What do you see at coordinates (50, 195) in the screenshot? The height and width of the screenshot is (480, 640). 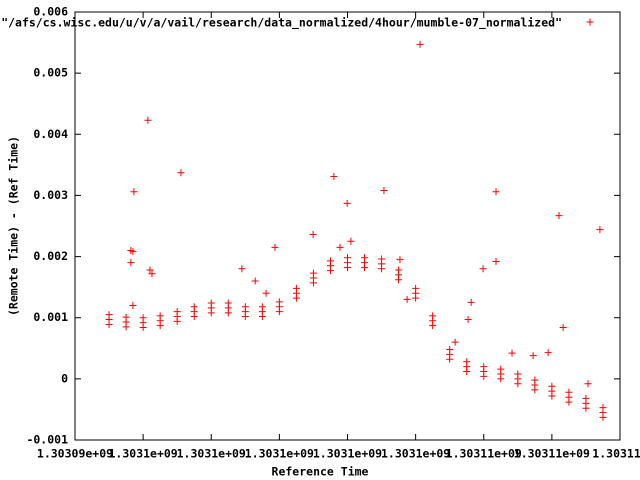 I see `y-tick-label: 0.003` at bounding box center [50, 195].